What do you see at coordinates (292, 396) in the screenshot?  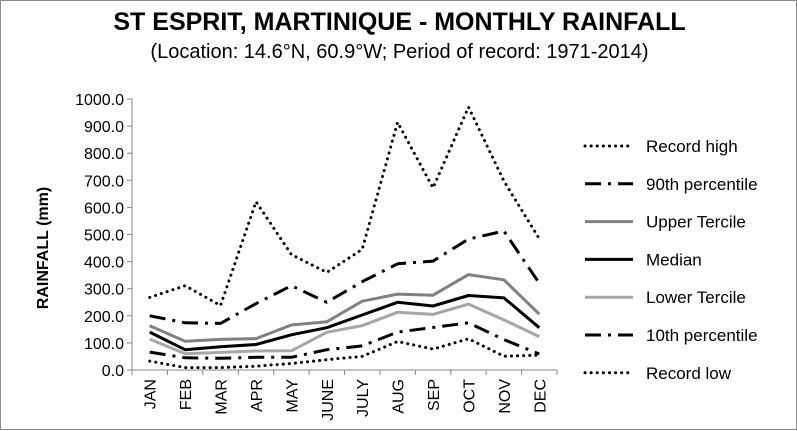 I see `x-tick-label: MAY` at bounding box center [292, 396].